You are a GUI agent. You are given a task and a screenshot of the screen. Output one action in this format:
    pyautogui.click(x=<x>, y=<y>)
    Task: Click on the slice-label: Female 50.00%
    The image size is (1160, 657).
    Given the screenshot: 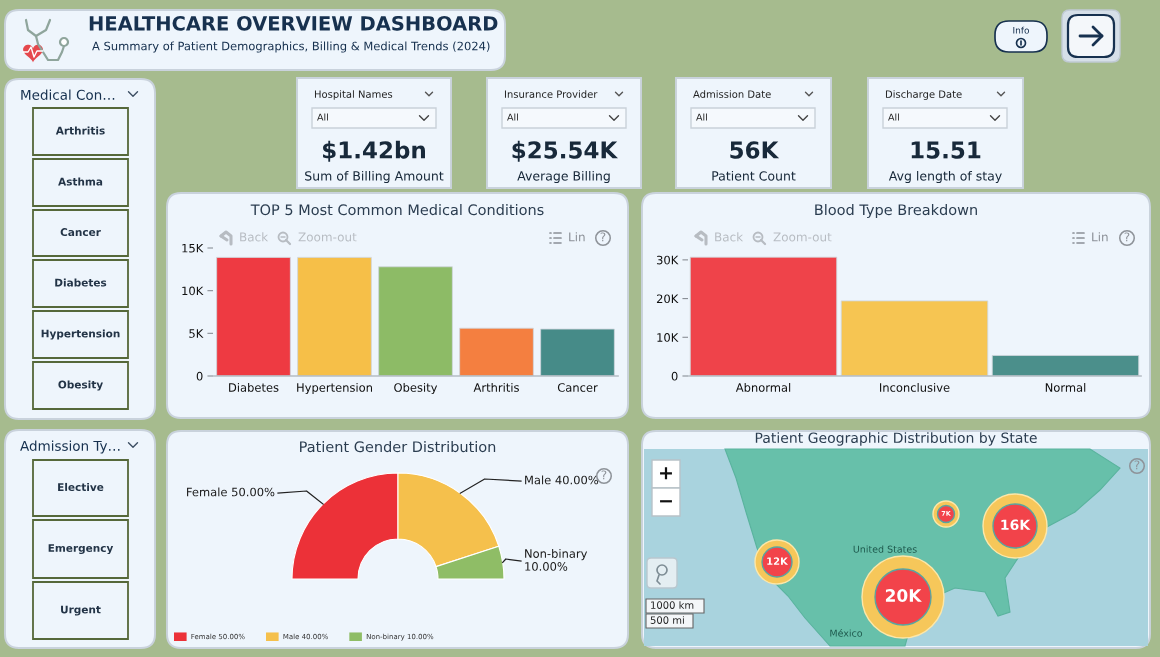 What is the action you would take?
    pyautogui.click(x=231, y=492)
    